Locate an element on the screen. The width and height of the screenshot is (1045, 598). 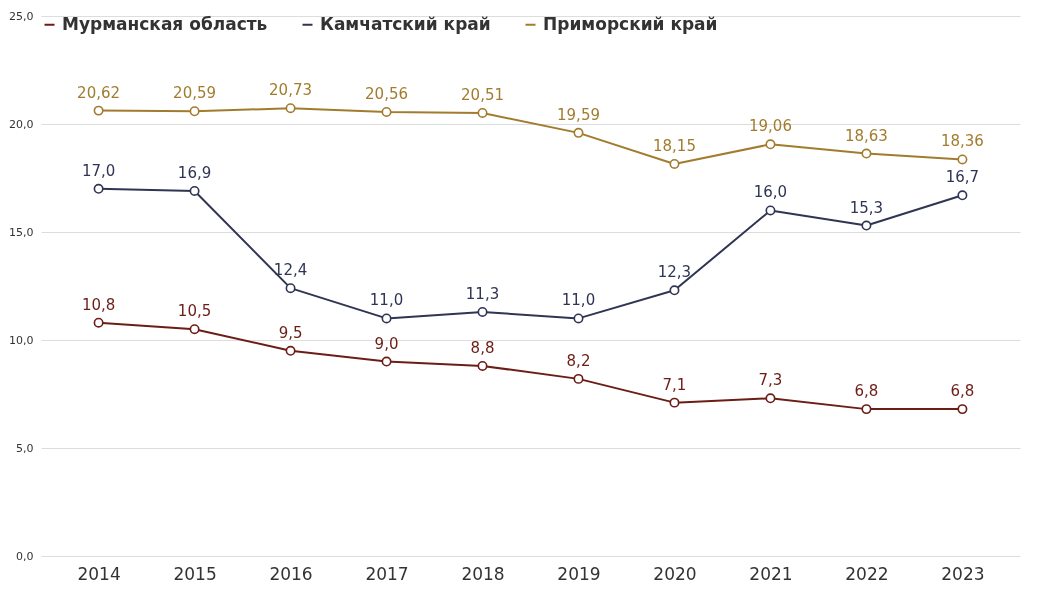
data-label: 19,59 is located at coordinates (578, 114).